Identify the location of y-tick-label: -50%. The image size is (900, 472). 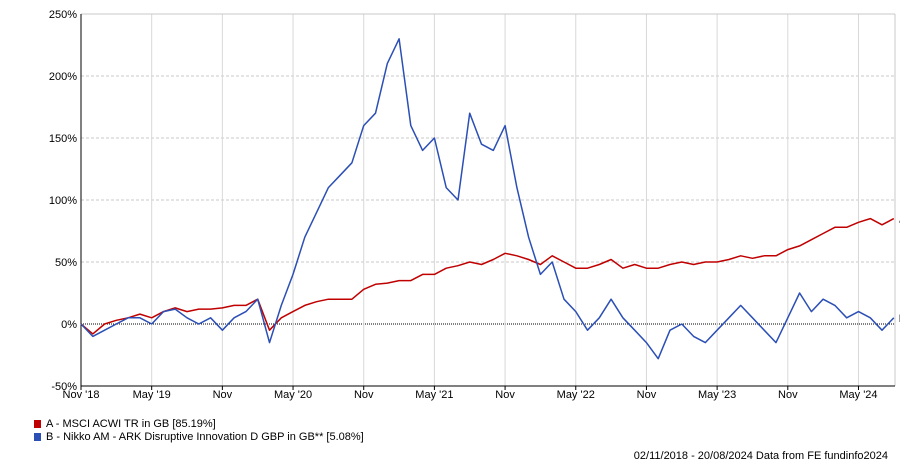
(64, 387).